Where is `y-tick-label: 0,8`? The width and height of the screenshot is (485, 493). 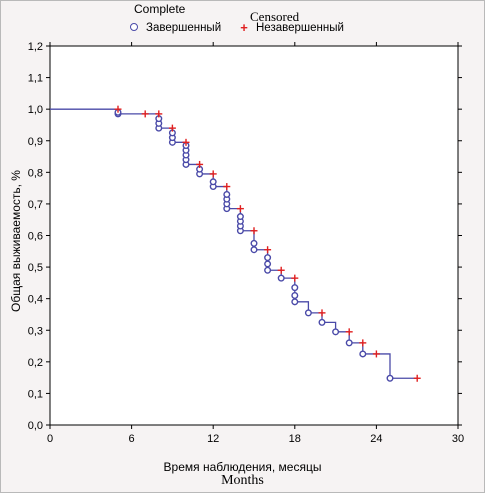
y-tick-label: 0,8 is located at coordinates (35, 173).